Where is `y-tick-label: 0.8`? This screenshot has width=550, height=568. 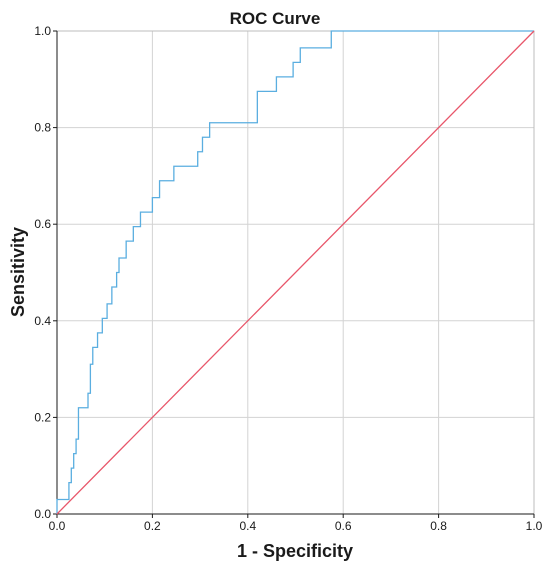
y-tick-label: 0.8 is located at coordinates (42, 128).